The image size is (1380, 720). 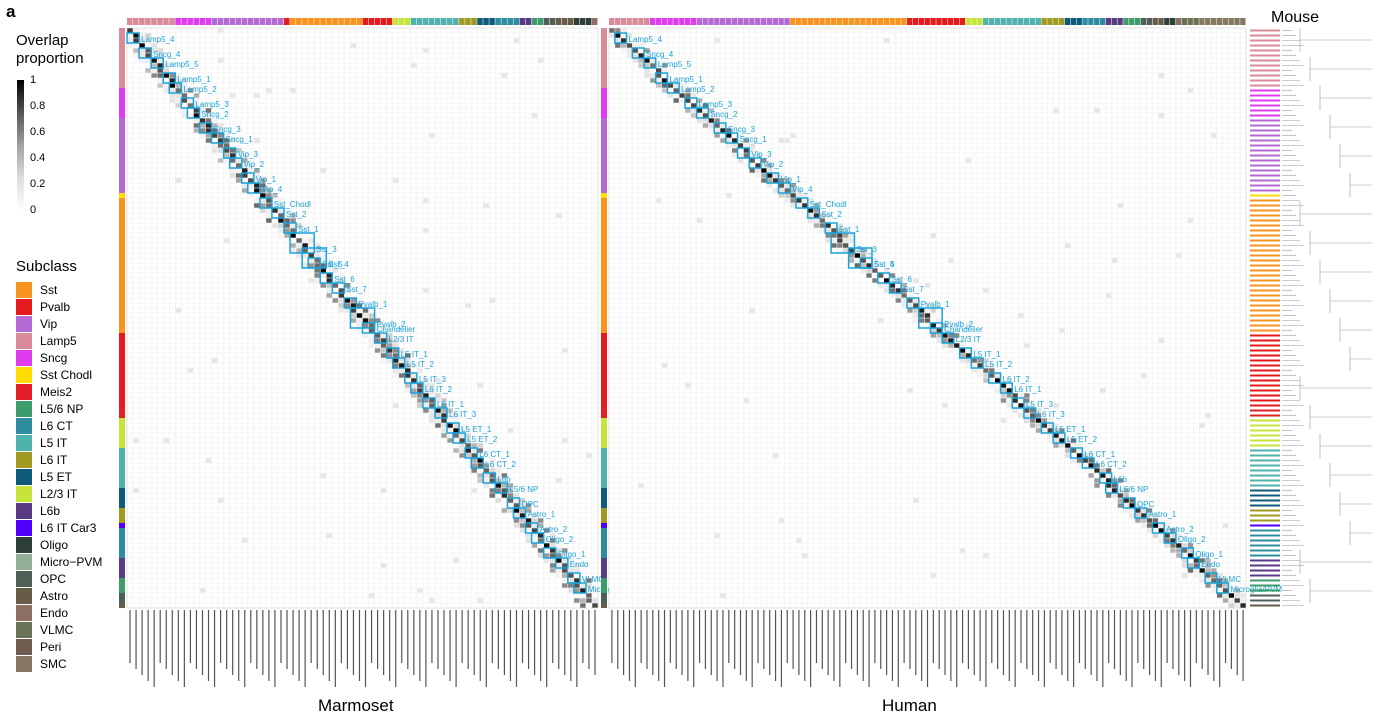 What do you see at coordinates (987, 354) in the screenshot?
I see `cluster-label: L5 IT_1` at bounding box center [987, 354].